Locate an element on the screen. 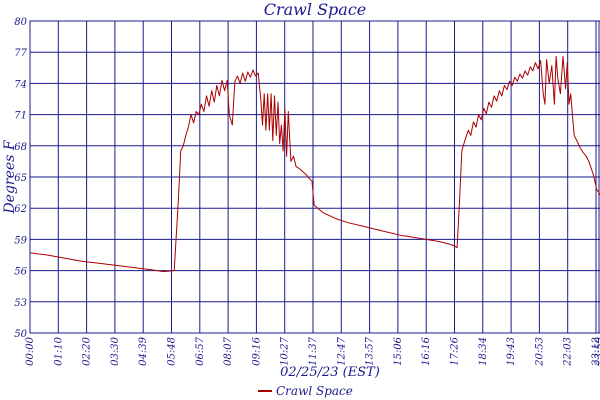  x-tick-label: 12:47 is located at coordinates (341, 350).